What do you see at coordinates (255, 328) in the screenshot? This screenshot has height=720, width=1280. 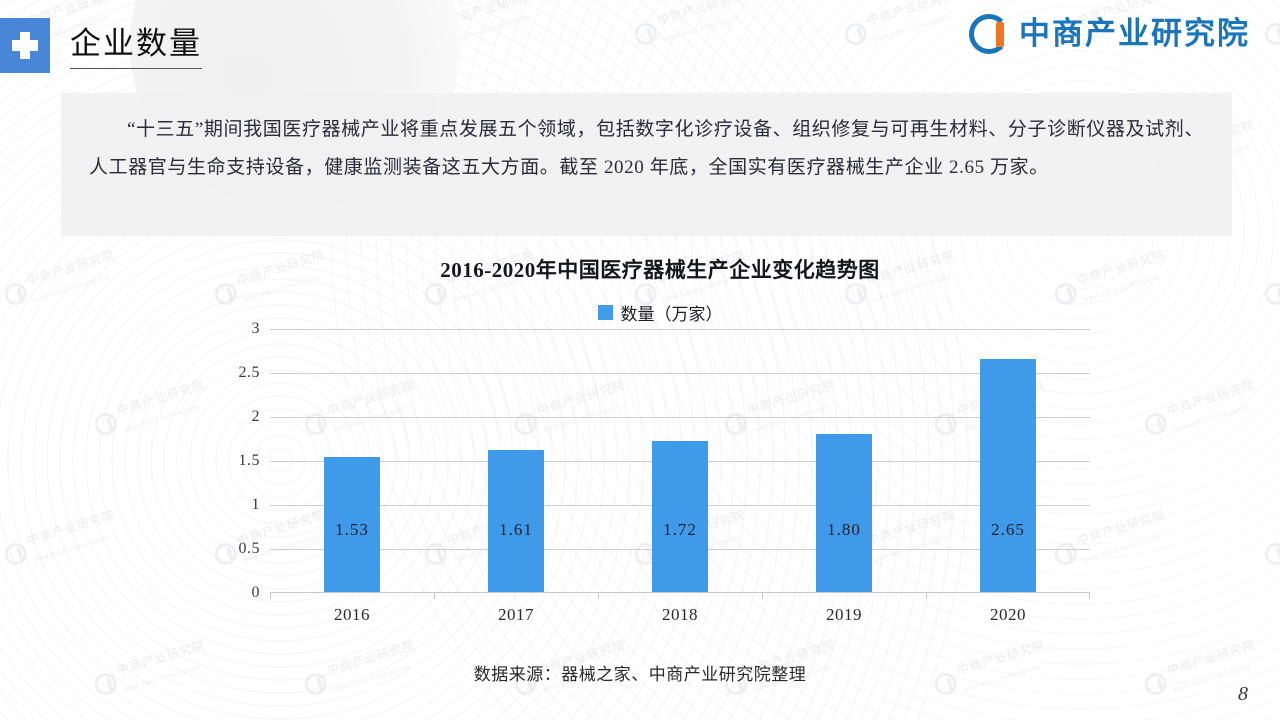 I see `y-axis-tick-label: 3` at bounding box center [255, 328].